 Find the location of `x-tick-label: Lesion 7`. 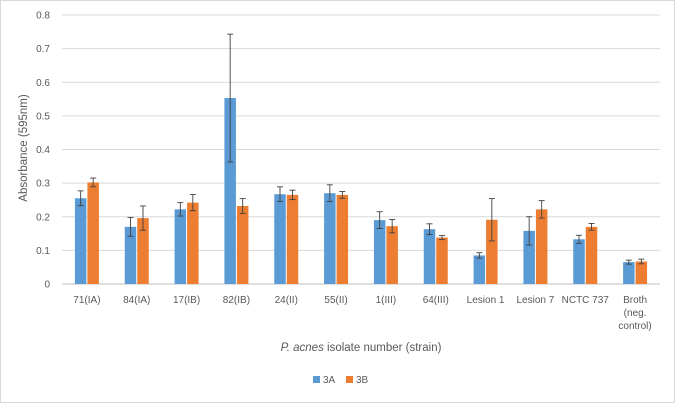

x-tick-label: Lesion 7 is located at coordinates (536, 300).